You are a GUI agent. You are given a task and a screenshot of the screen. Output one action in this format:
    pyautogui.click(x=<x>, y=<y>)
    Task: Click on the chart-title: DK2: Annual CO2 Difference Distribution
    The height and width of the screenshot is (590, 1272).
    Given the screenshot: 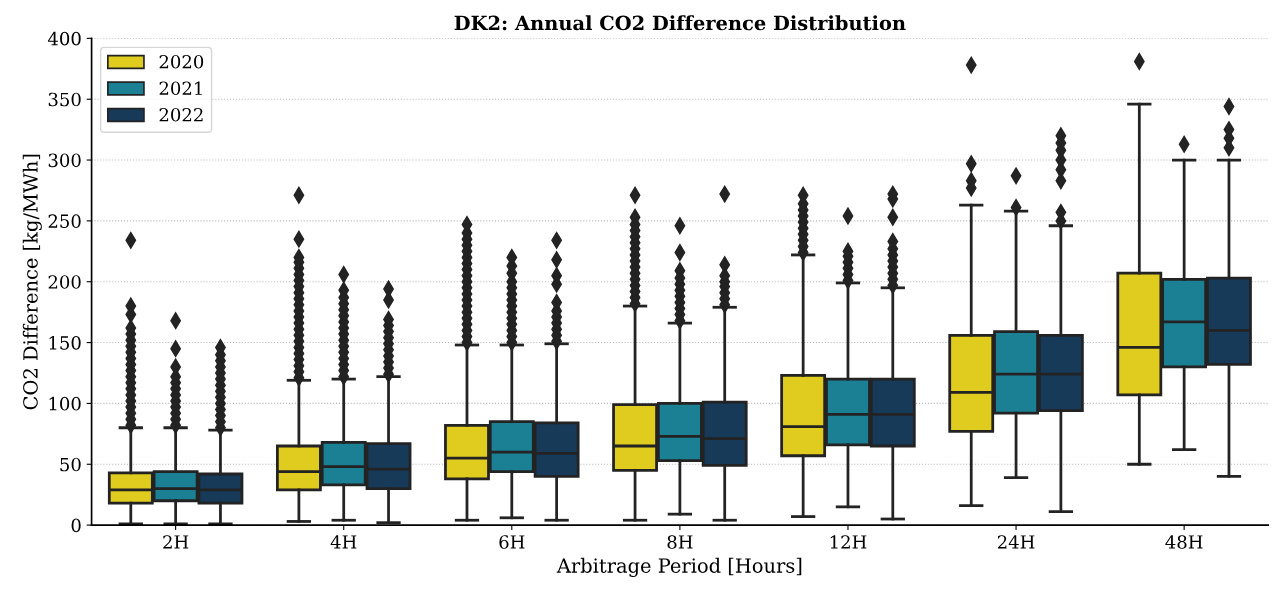 What is the action you would take?
    pyautogui.click(x=680, y=23)
    